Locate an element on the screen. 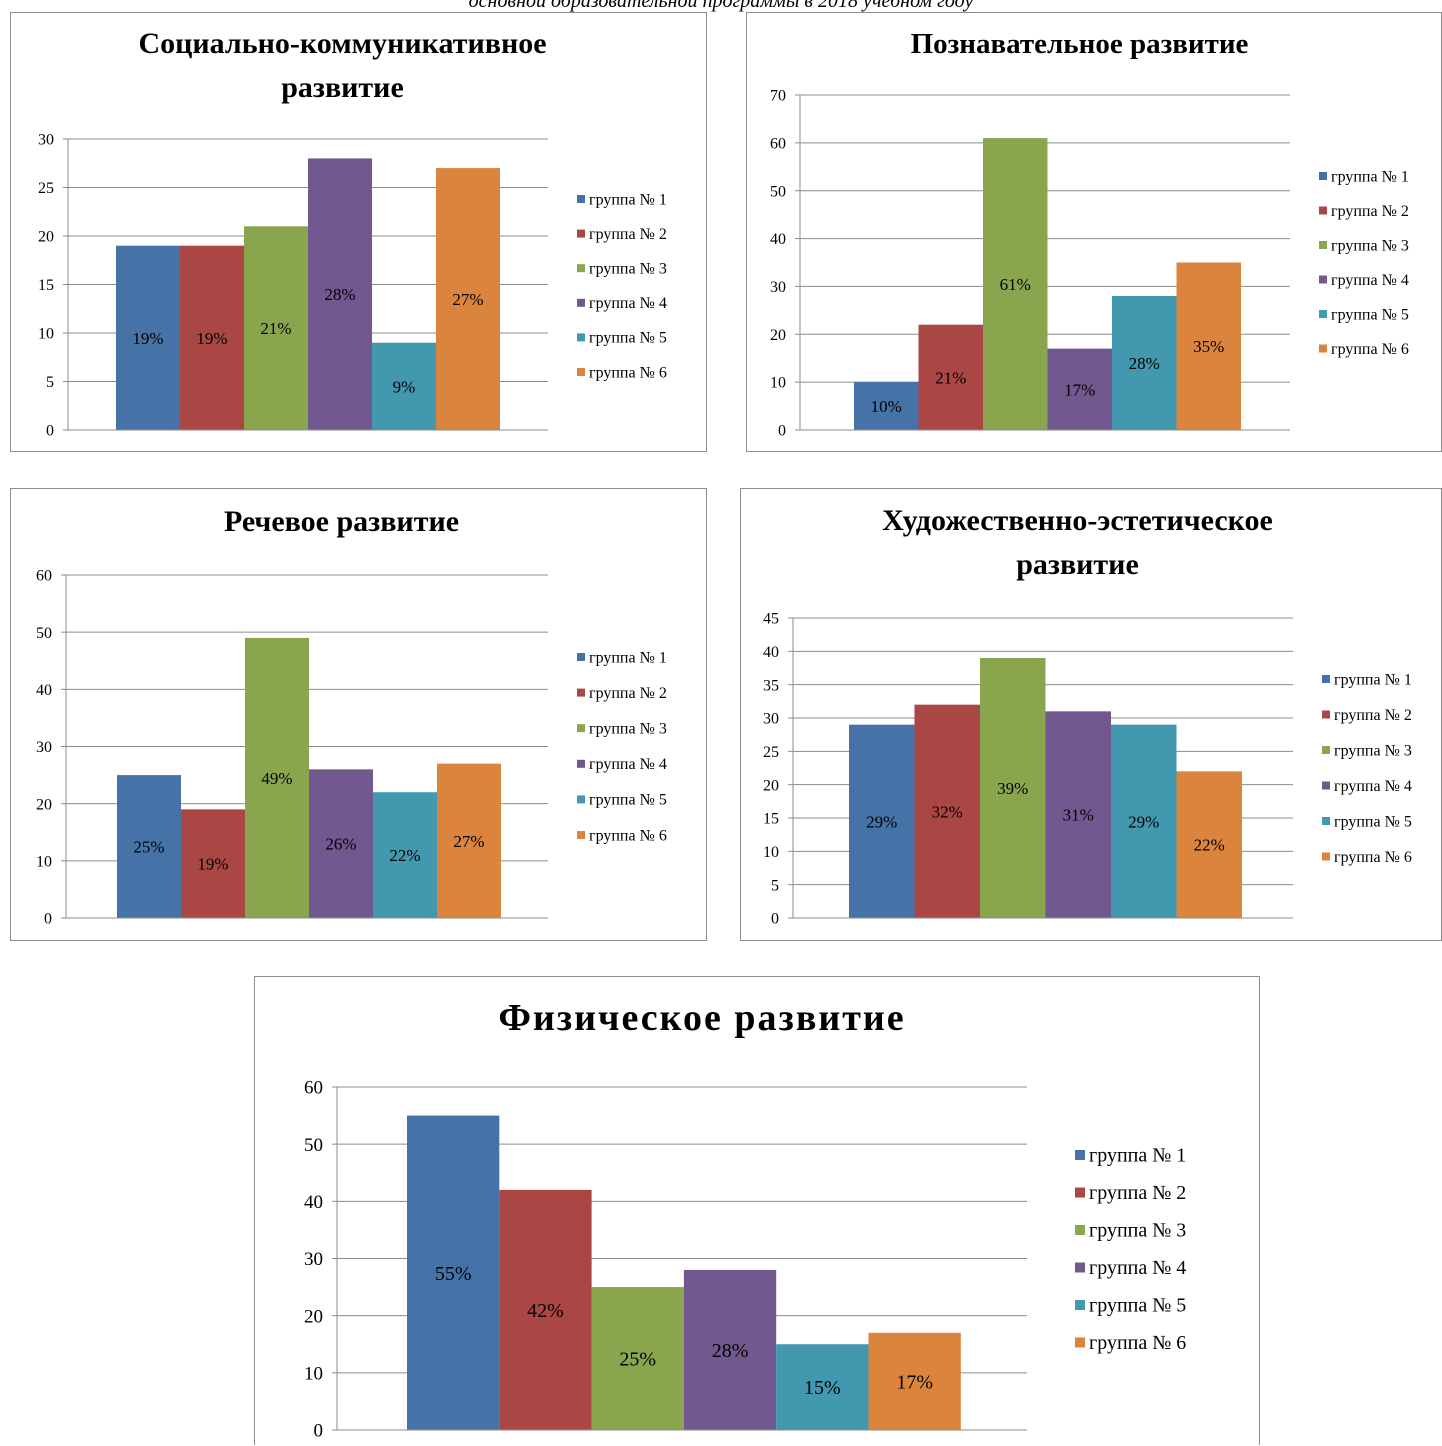 The width and height of the screenshot is (1442, 1446). y-tick-label: 15 is located at coordinates (46, 285).